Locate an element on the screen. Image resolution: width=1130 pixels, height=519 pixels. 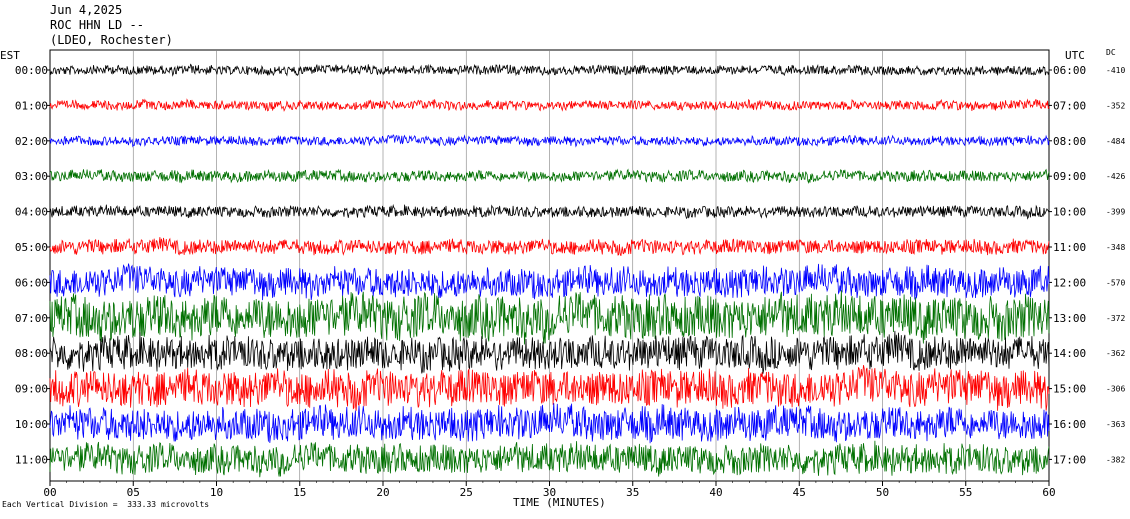
utc-row-label: 15:00 is located at coordinates (1069, 389).